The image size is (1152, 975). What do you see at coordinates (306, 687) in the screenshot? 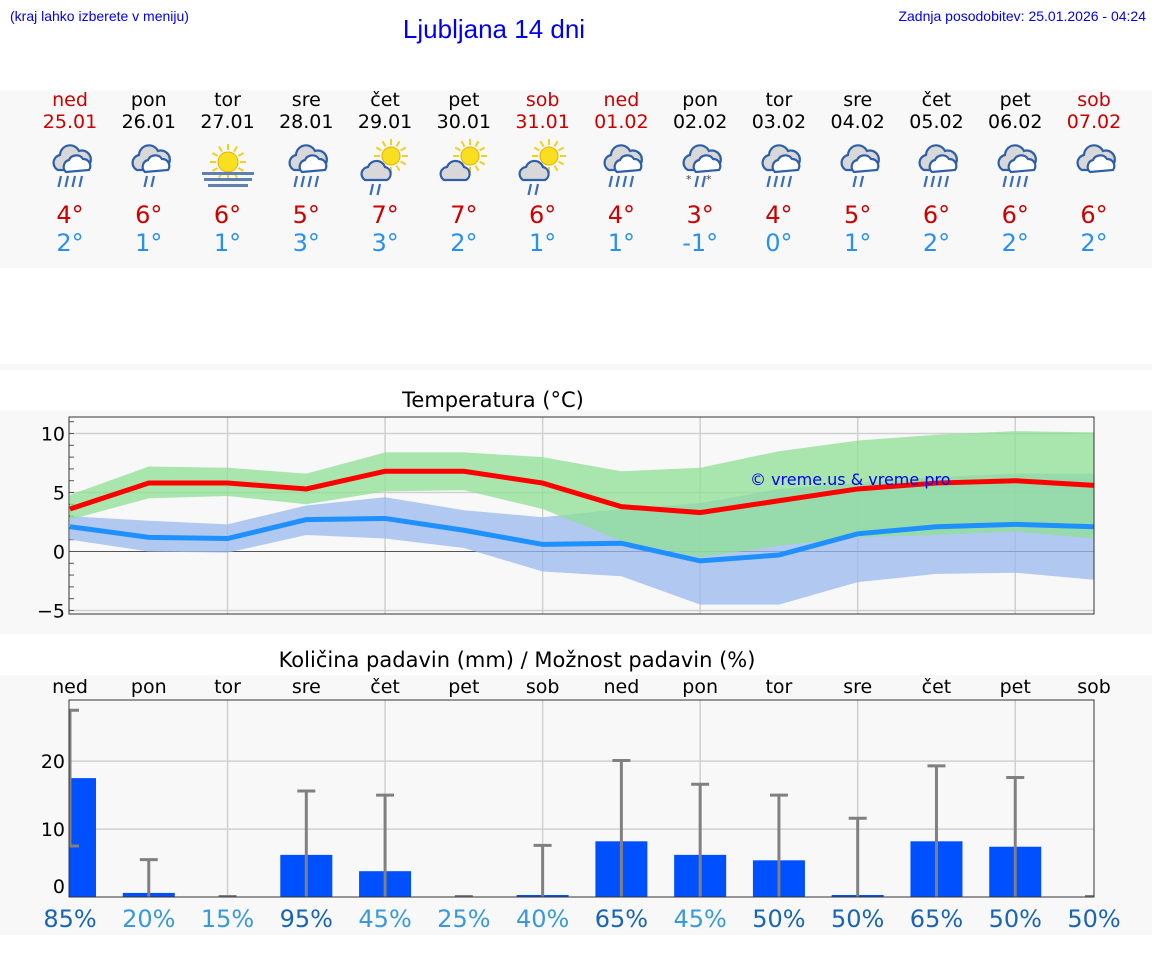
I see `day-label: sre` at bounding box center [306, 687].